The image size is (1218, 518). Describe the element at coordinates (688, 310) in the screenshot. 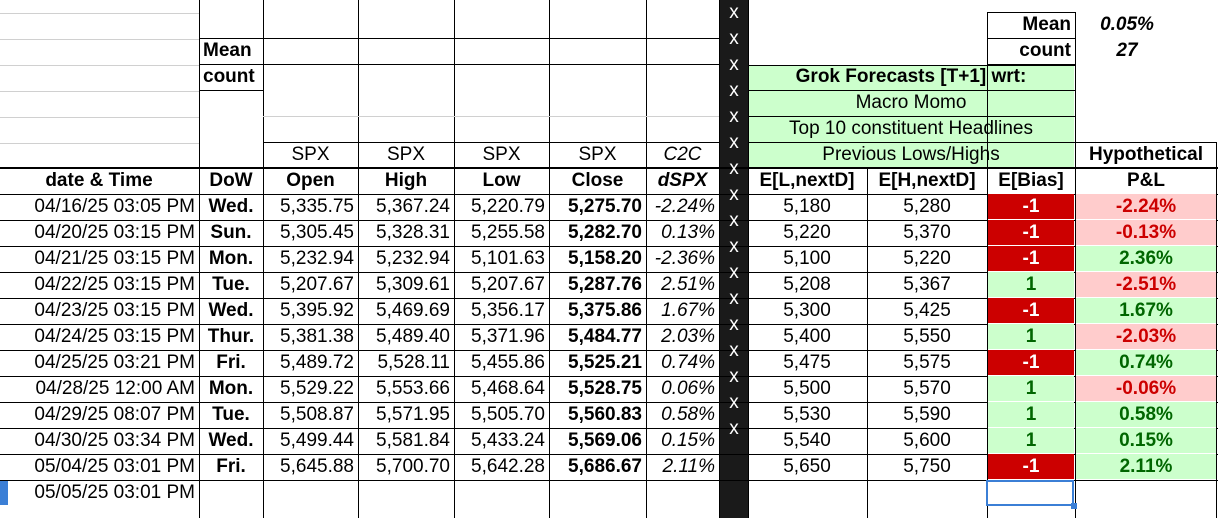

I see `dspx-cell: 1.67%` at that location.